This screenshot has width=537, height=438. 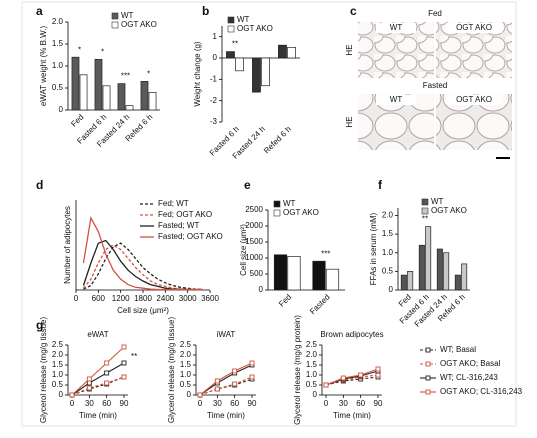 I want to click on histology-column: OGT AKO, so click(x=474, y=99).